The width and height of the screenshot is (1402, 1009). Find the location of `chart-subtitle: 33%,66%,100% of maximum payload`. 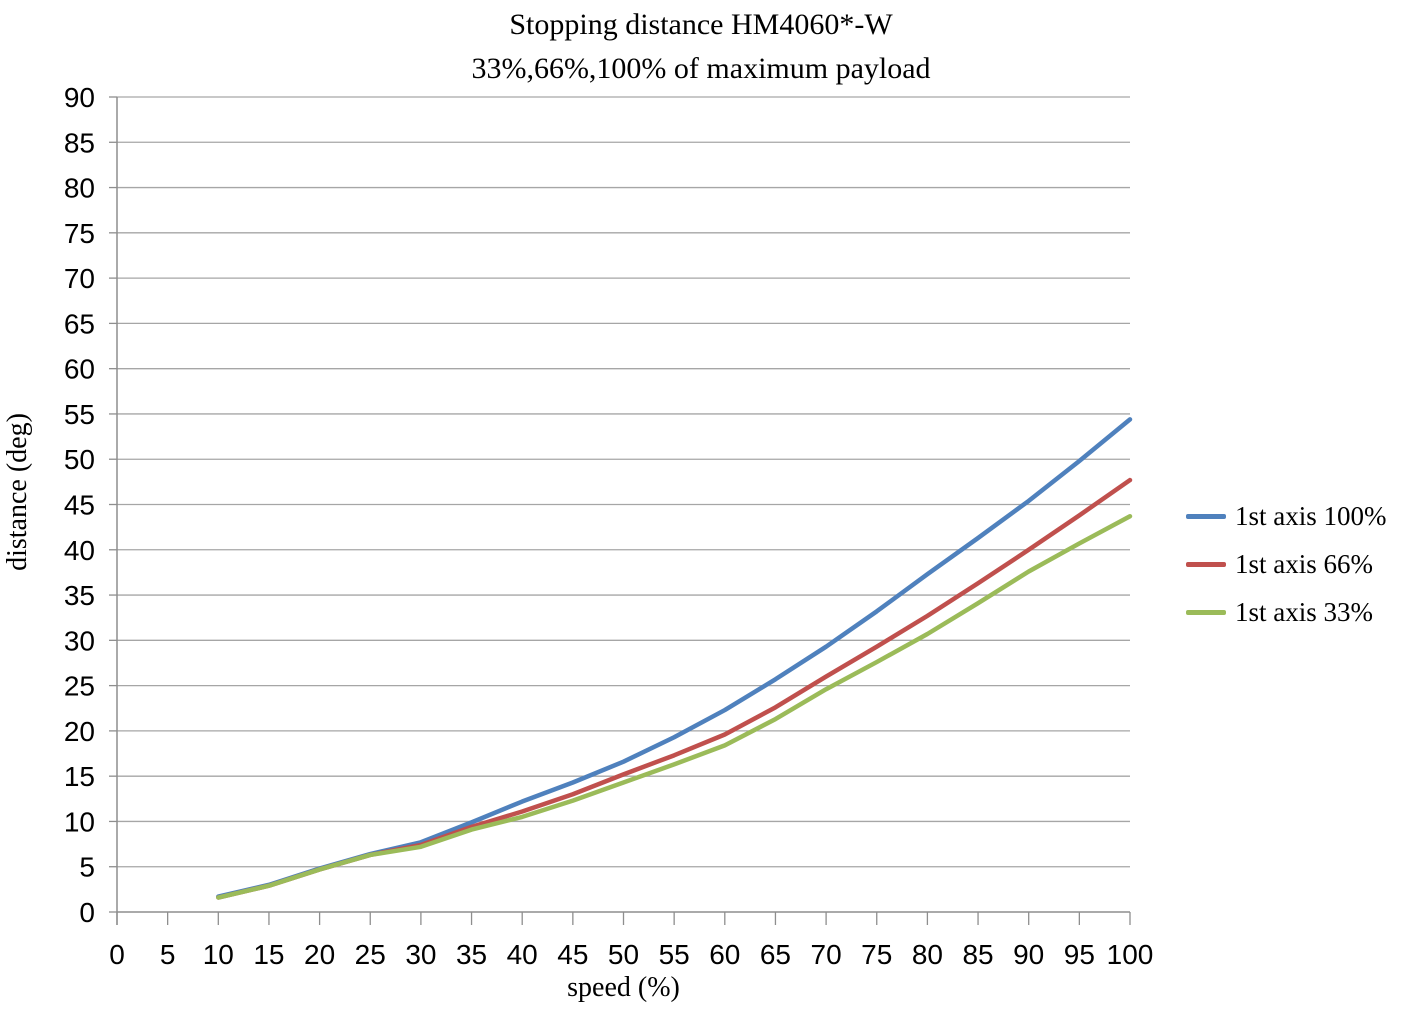

chart-subtitle: 33%,66%,100% of maximum payload is located at coordinates (701, 68).